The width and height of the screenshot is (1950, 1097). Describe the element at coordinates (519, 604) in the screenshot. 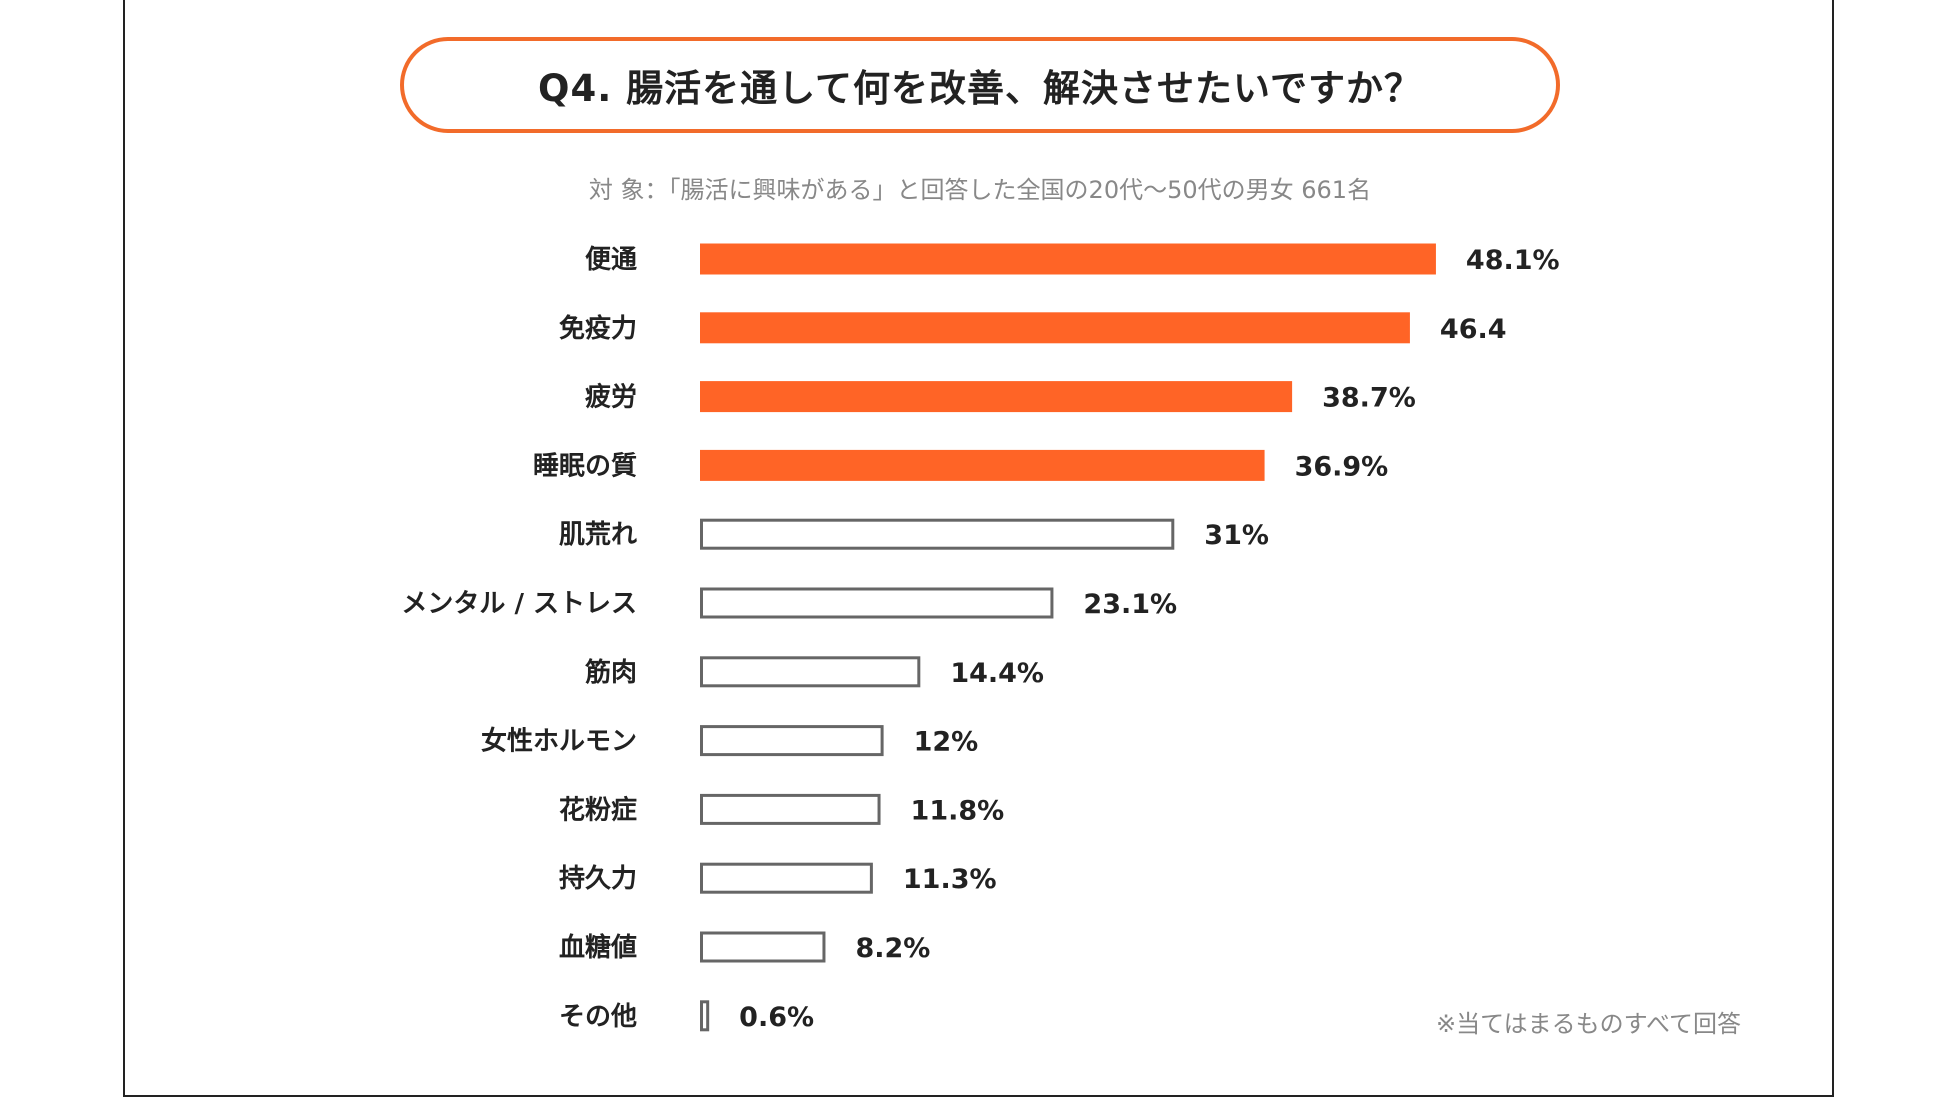

I see `category-label: メンタル / ストレス` at that location.